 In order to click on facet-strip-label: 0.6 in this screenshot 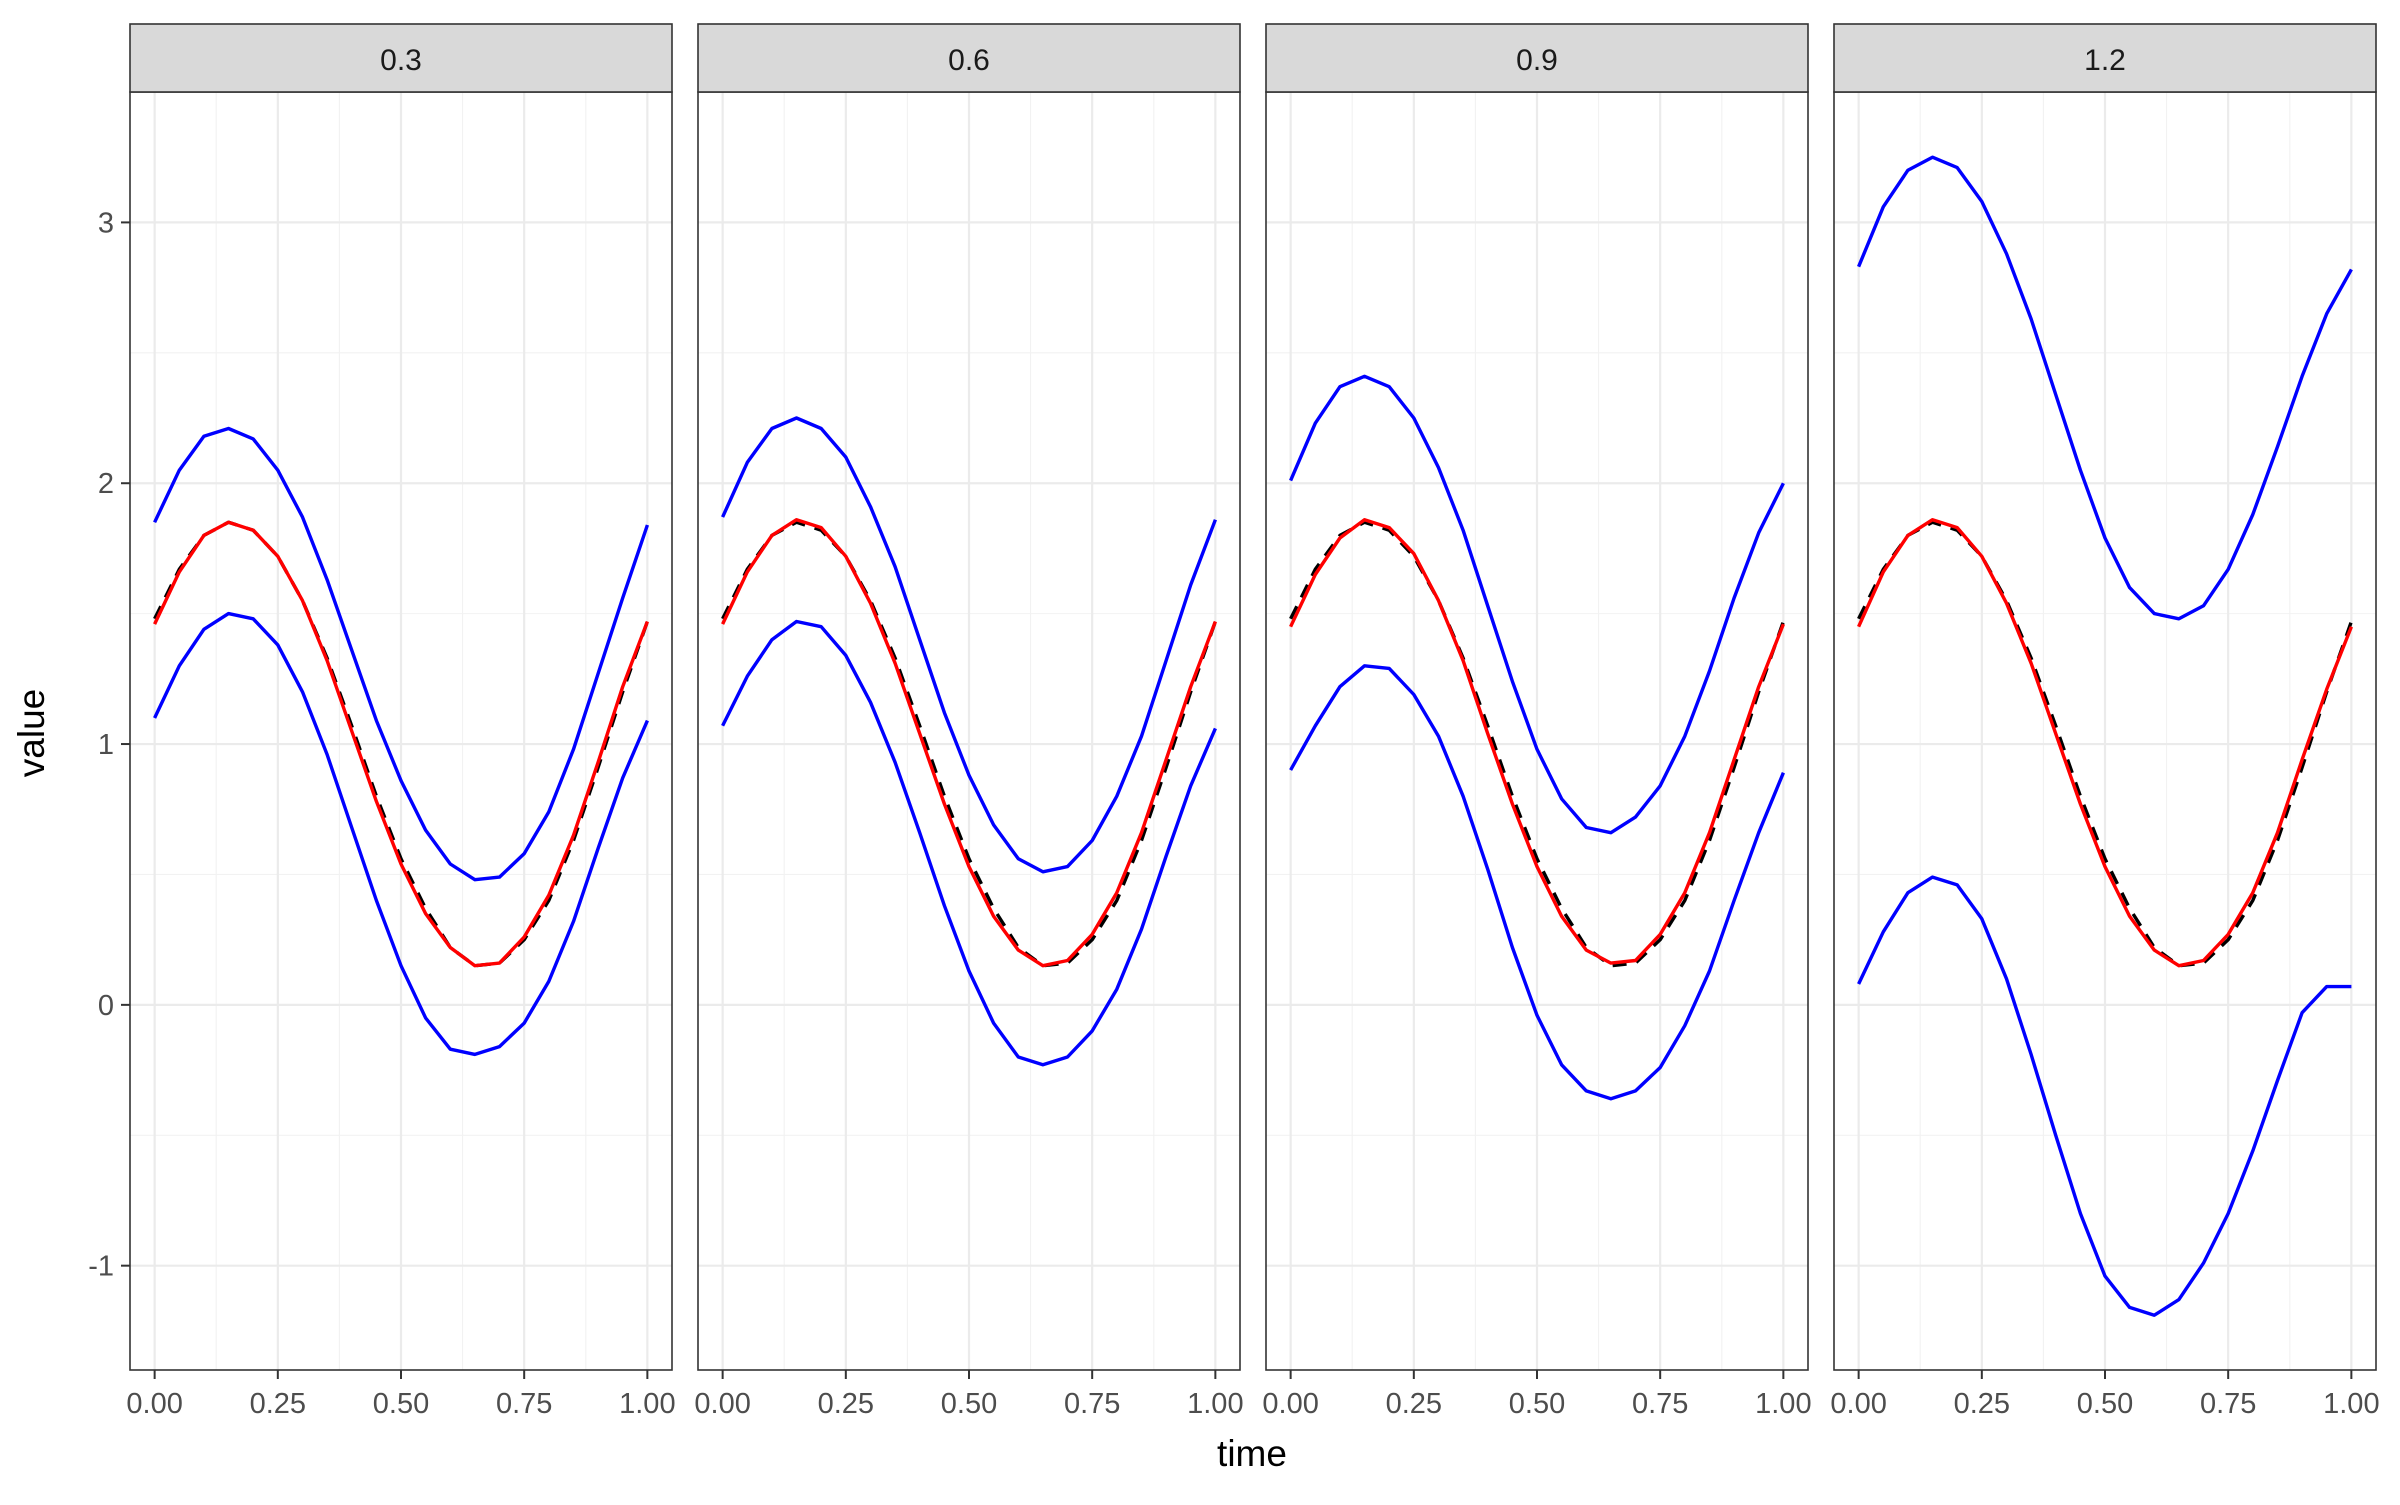, I will do `click(969, 60)`.